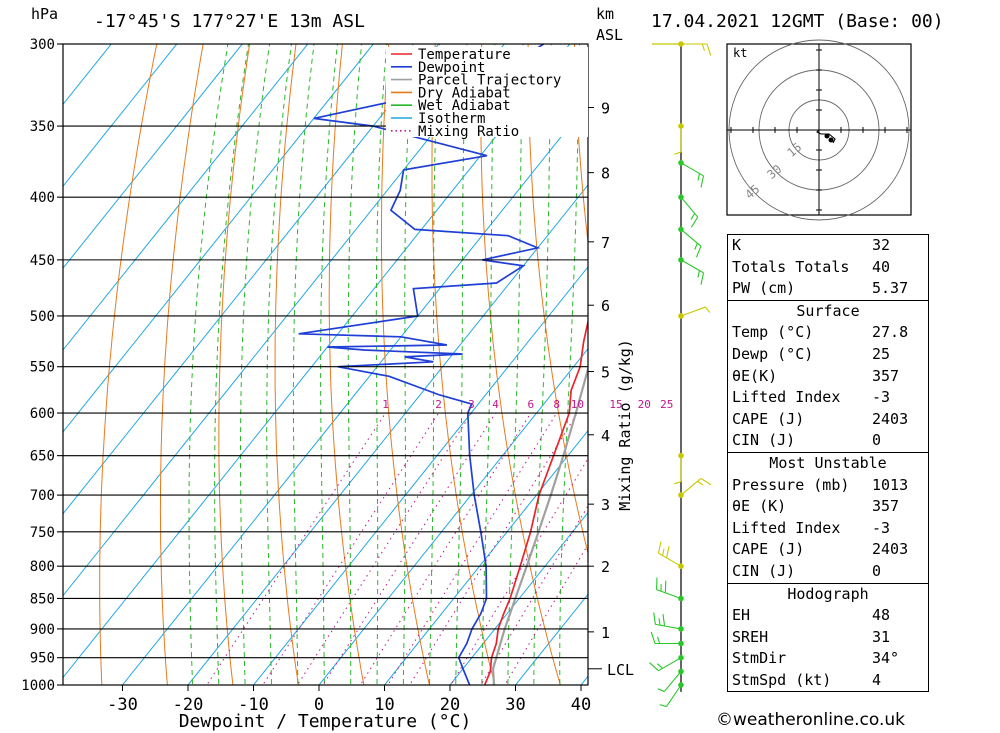  What do you see at coordinates (828, 486) in the screenshot?
I see `index-row: Pressure (mb) 1013` at bounding box center [828, 486].